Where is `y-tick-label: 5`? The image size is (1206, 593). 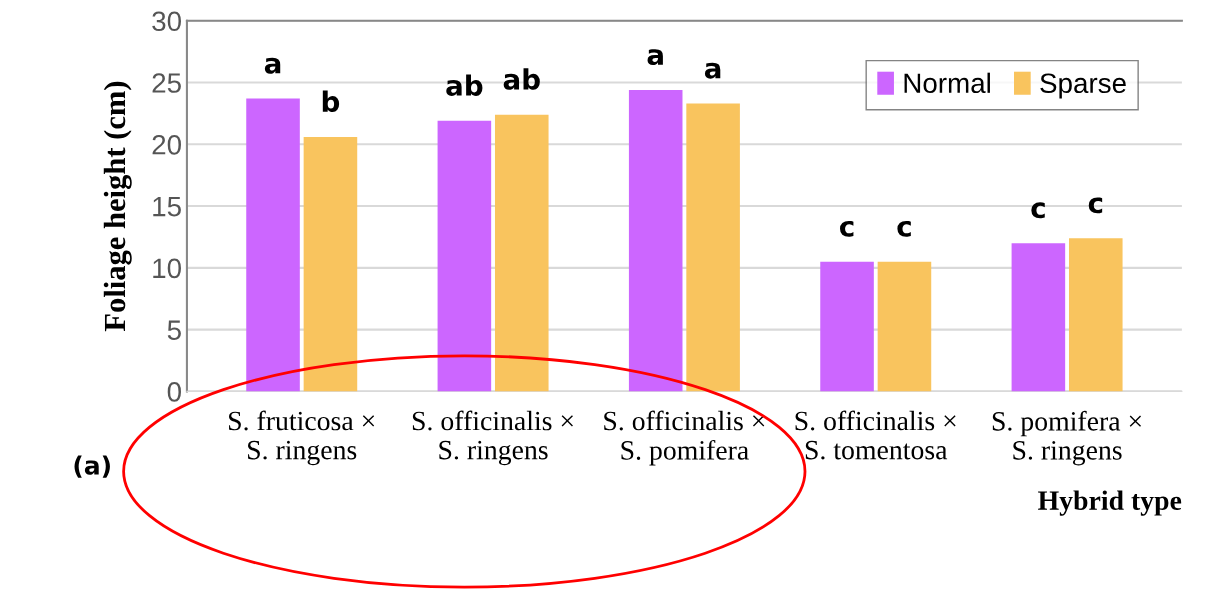 y-tick-label: 5 is located at coordinates (174, 330).